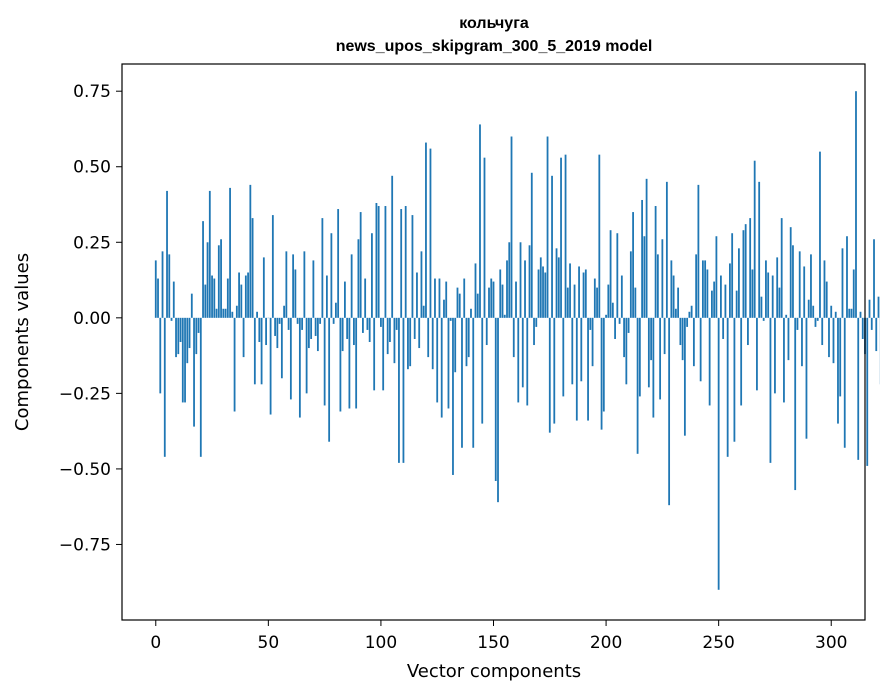 The width and height of the screenshot is (880, 696). What do you see at coordinates (606, 643) in the screenshot?
I see `x-tick-label-200: 200` at bounding box center [606, 643].